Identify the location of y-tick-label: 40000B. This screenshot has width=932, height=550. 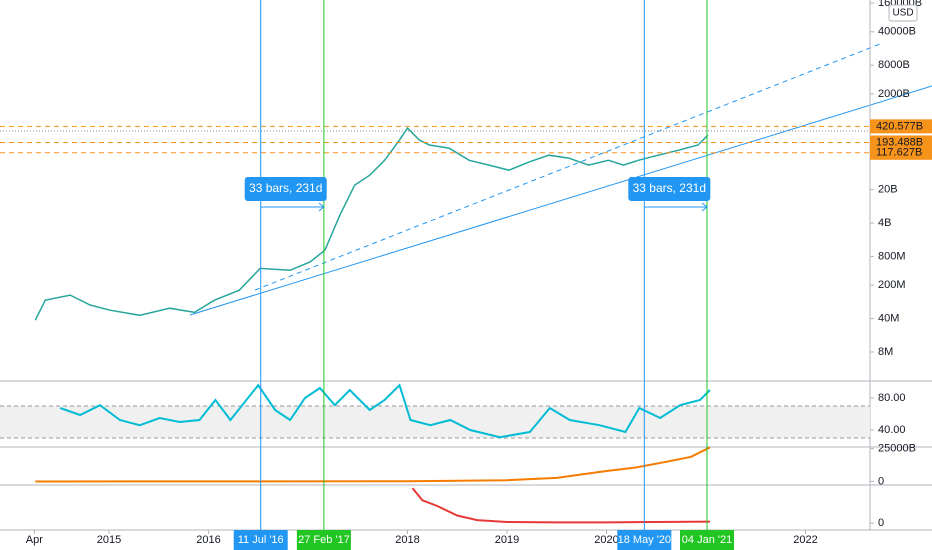
(897, 32).